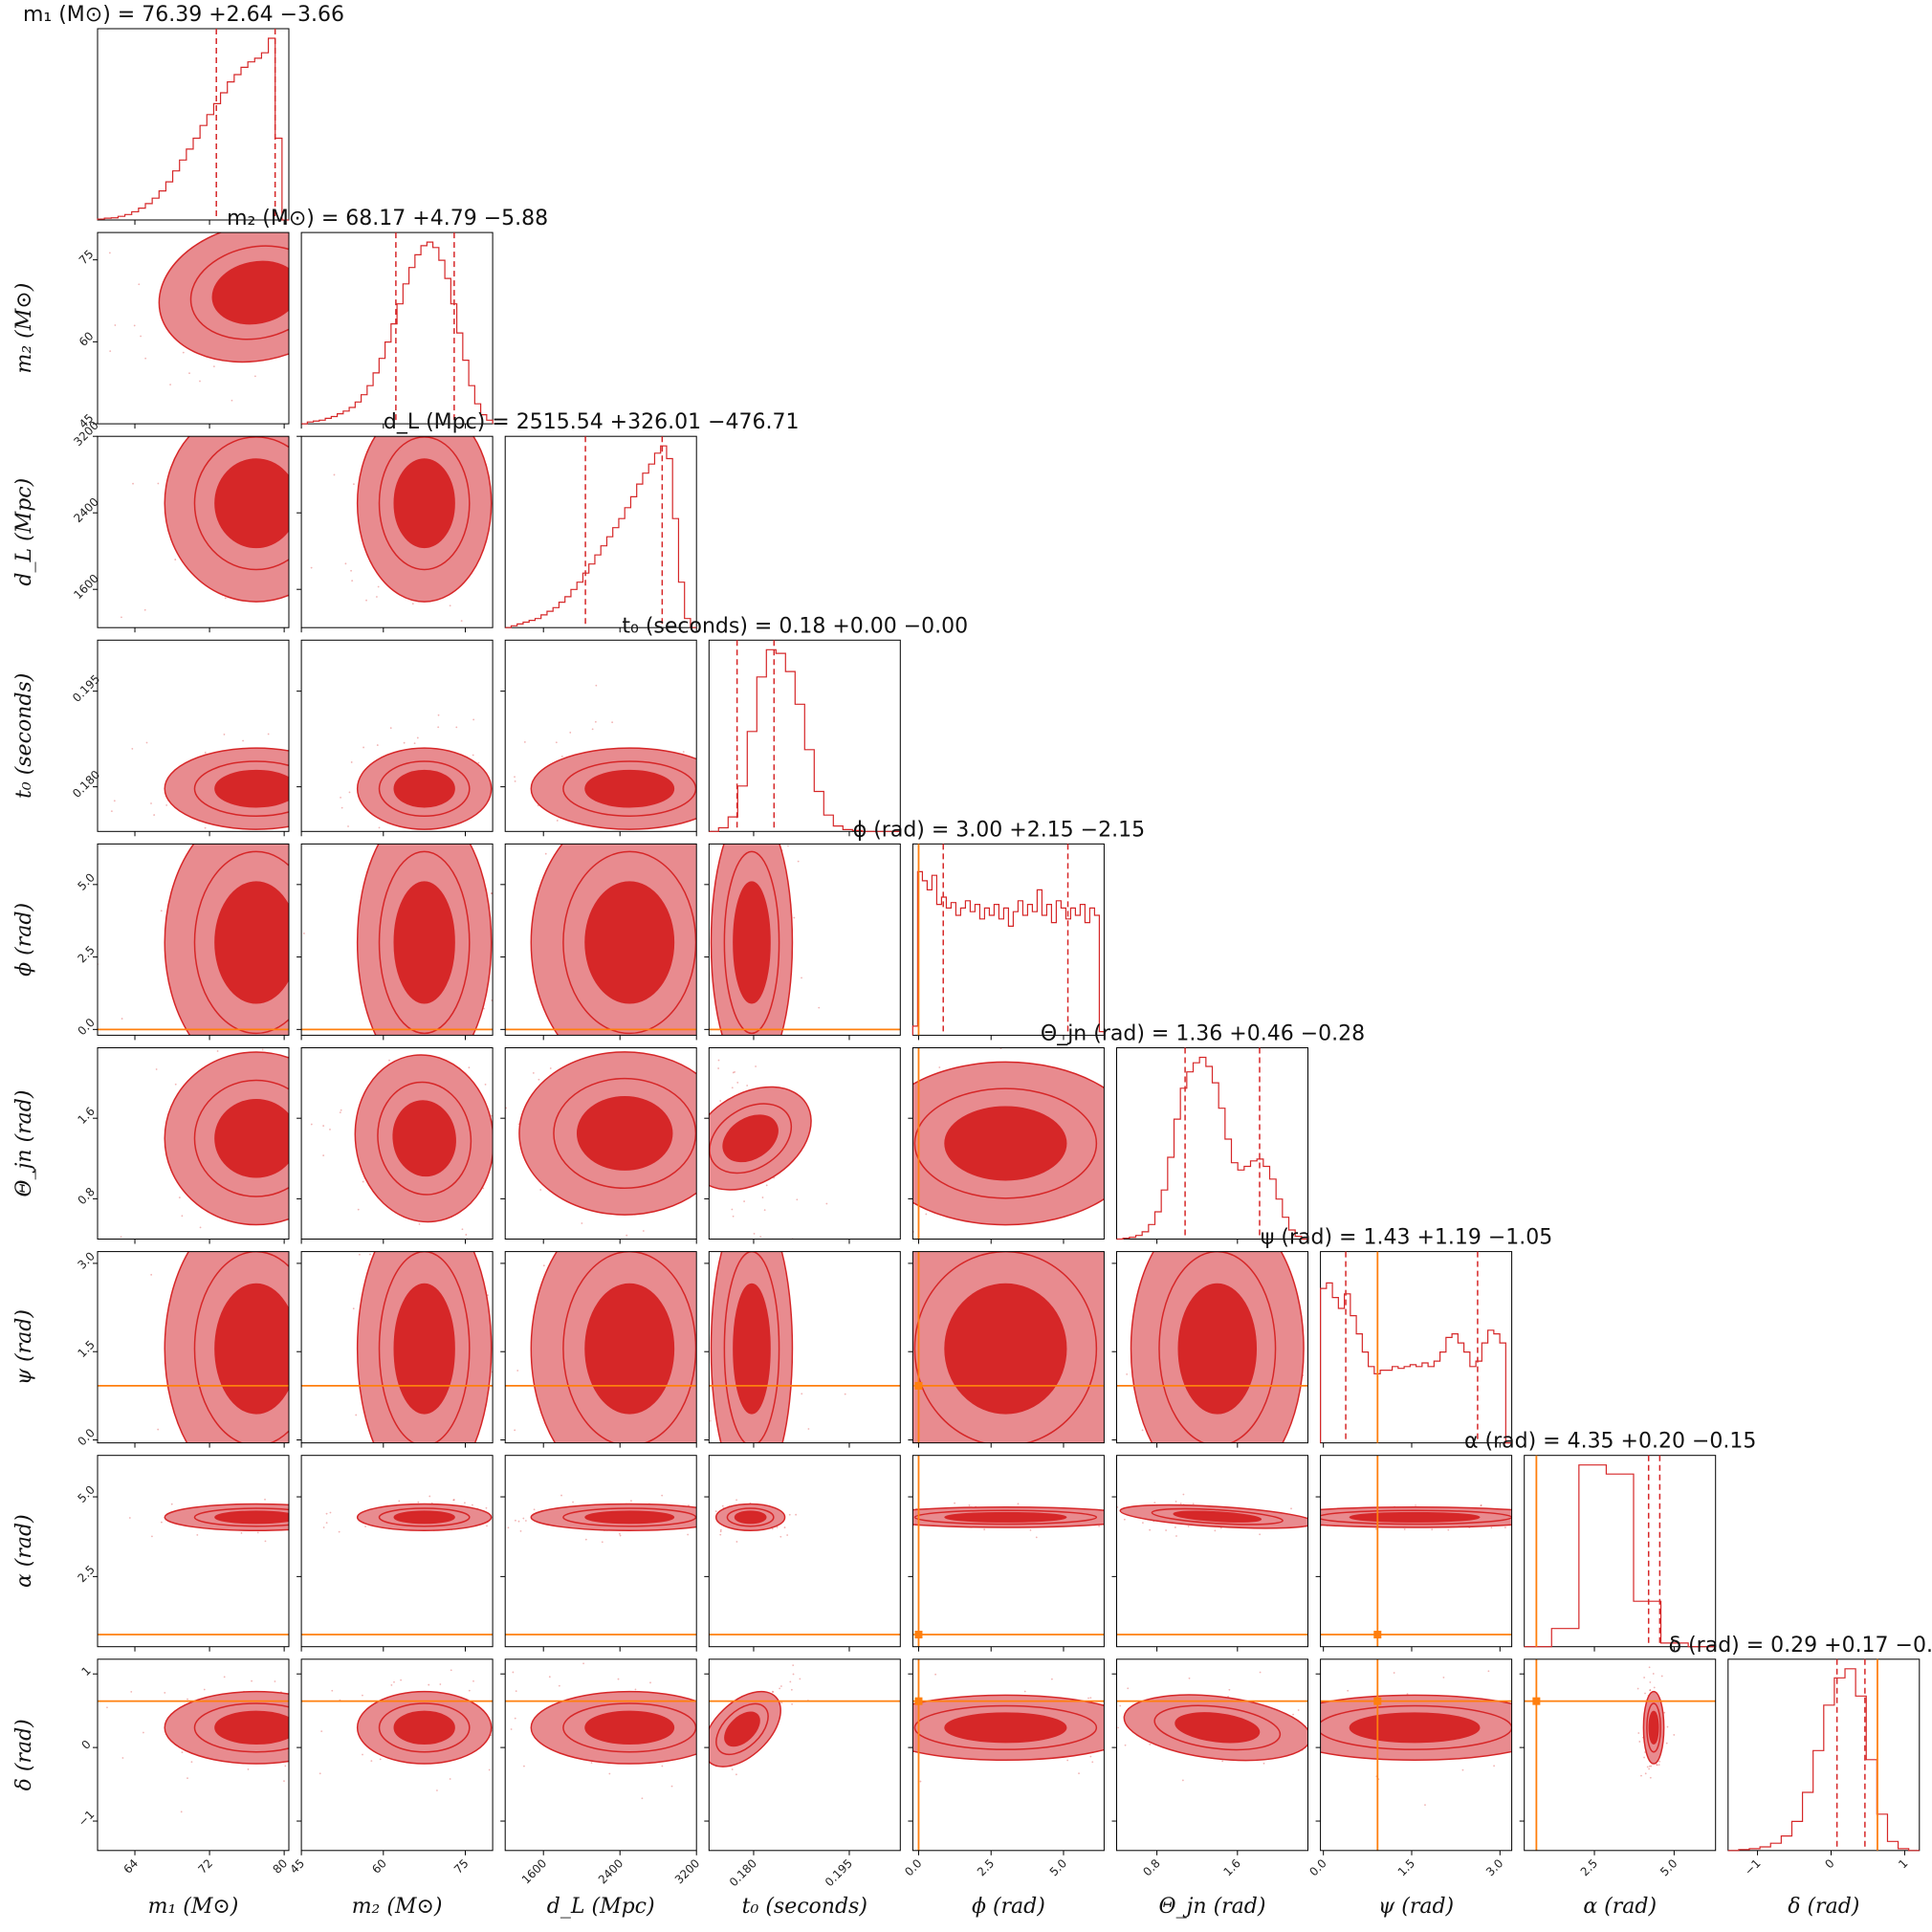 Image resolution: width=1932 pixels, height=1932 pixels. What do you see at coordinates (86, 1818) in the screenshot?
I see `ytick-label: −1` at bounding box center [86, 1818].